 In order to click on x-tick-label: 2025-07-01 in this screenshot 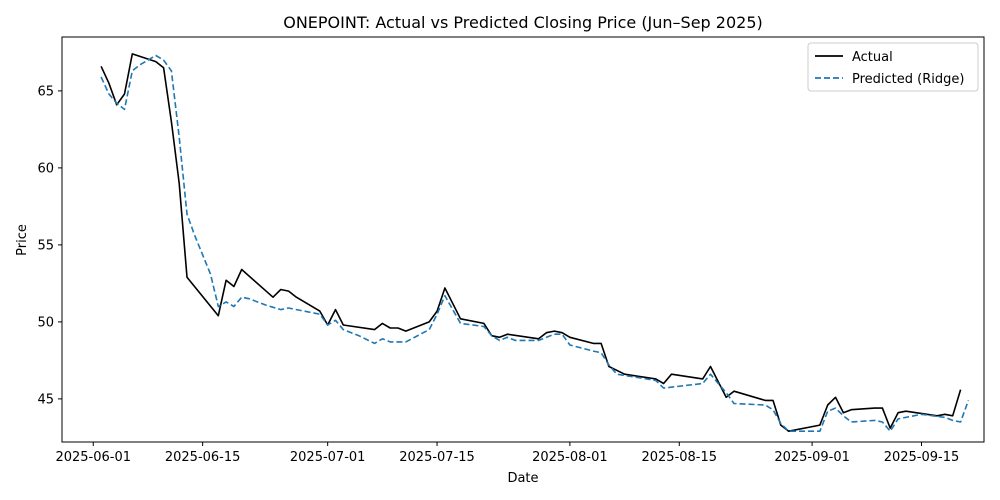, I will do `click(328, 457)`.